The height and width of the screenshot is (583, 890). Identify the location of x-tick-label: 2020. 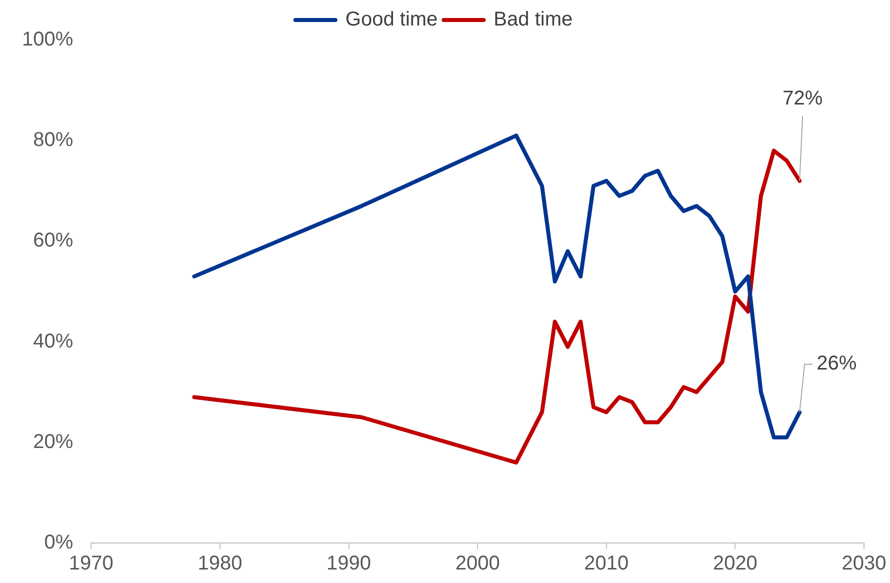
(735, 563).